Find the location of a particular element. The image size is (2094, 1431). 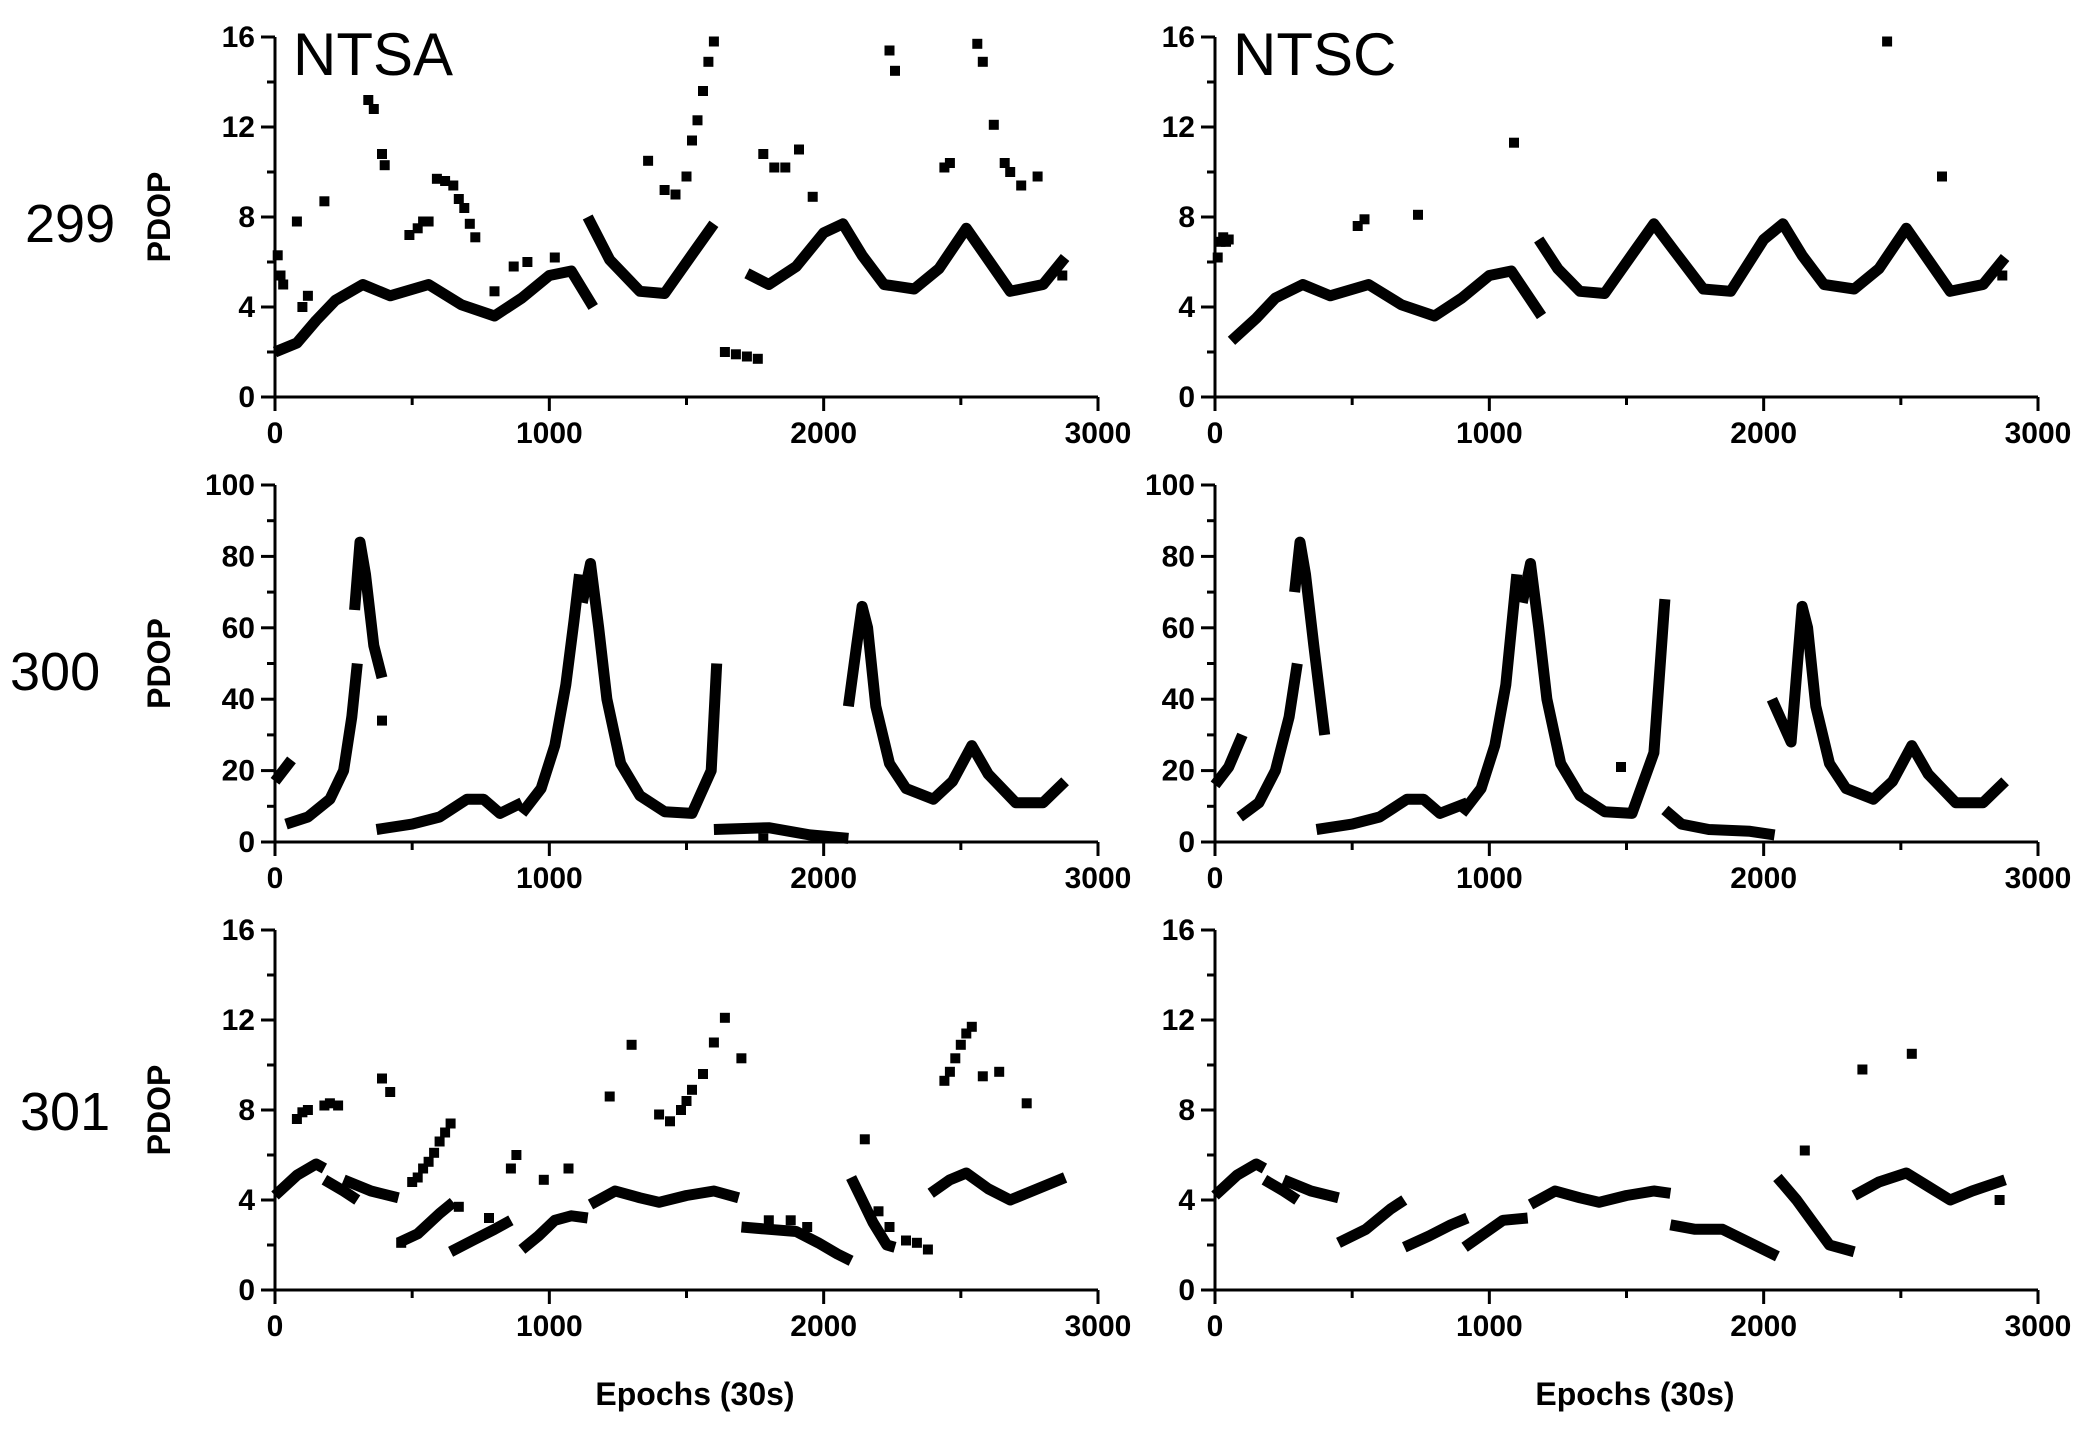

plot-frame is located at coordinates (685, 664).